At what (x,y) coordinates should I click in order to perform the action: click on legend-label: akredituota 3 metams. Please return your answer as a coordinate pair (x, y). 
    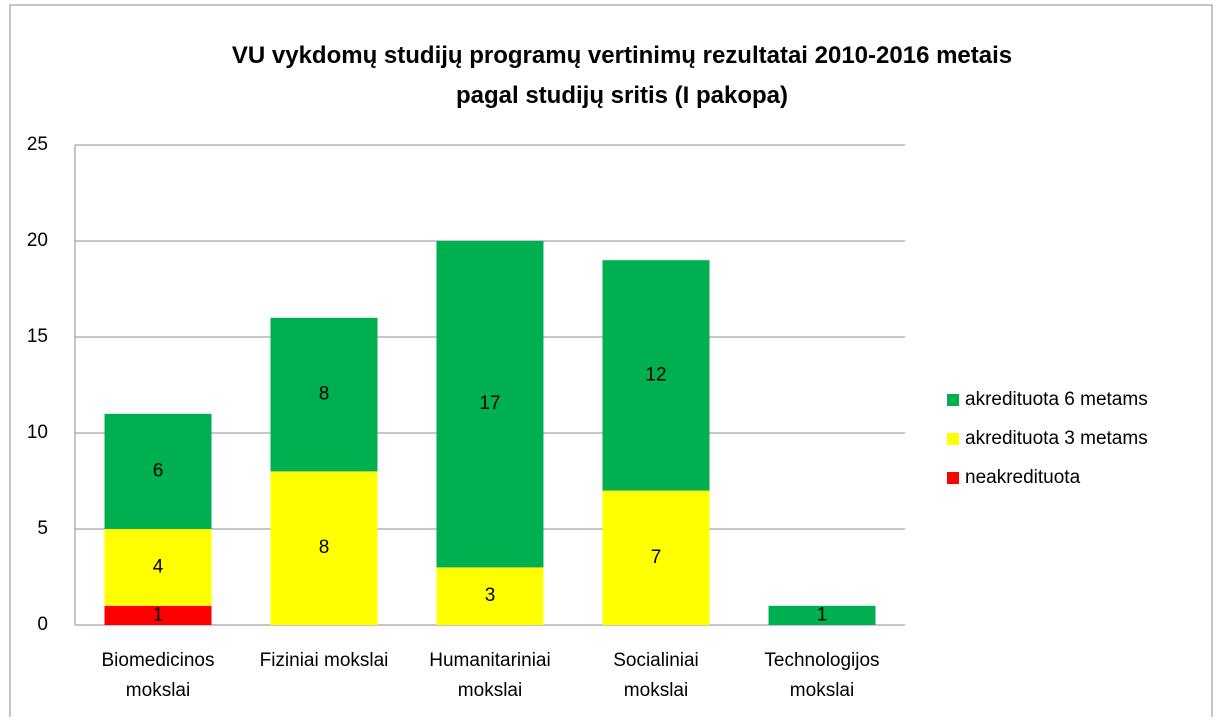
    Looking at the image, I should click on (1056, 438).